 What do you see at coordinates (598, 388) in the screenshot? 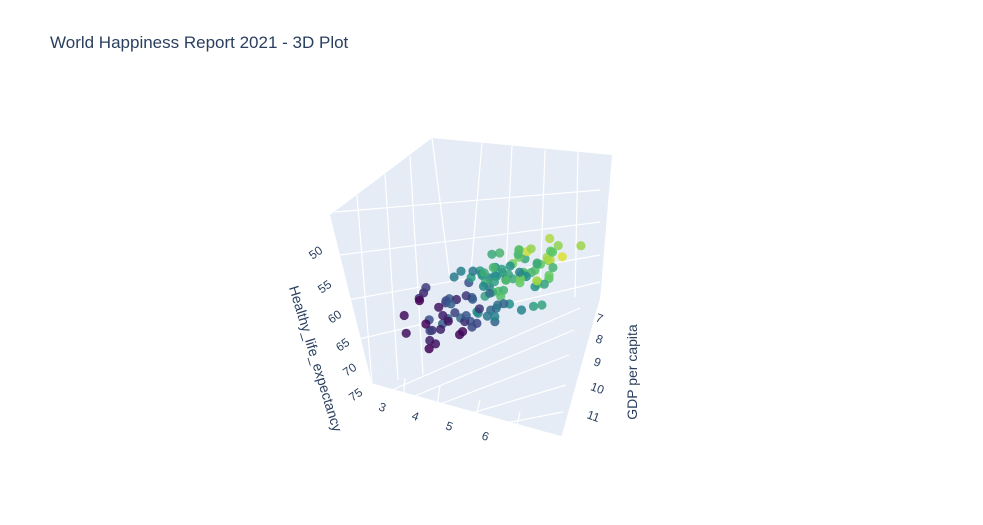
I see `x-tick-label: 10` at bounding box center [598, 388].